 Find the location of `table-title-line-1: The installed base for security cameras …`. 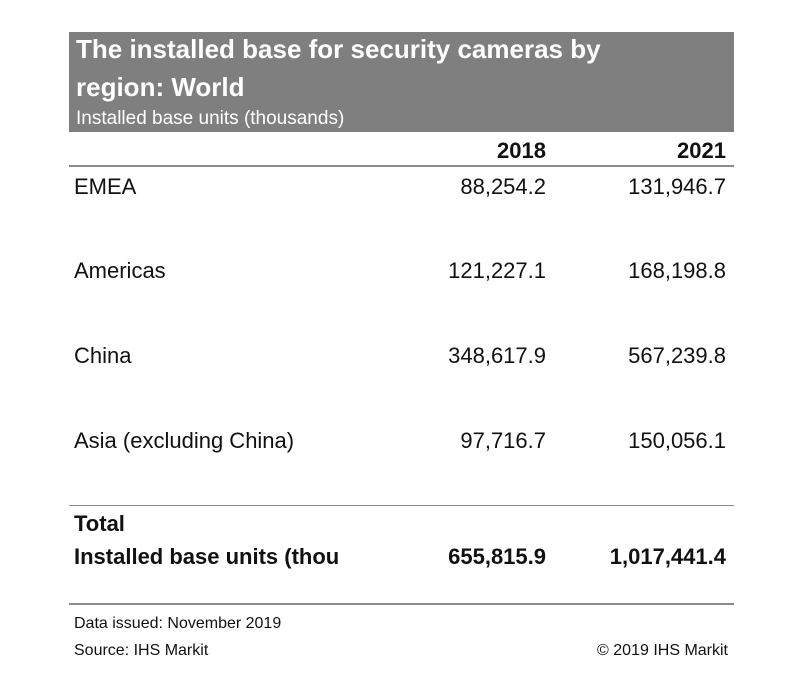

table-title-line-1: The installed base for security cameras … is located at coordinates (338, 49).